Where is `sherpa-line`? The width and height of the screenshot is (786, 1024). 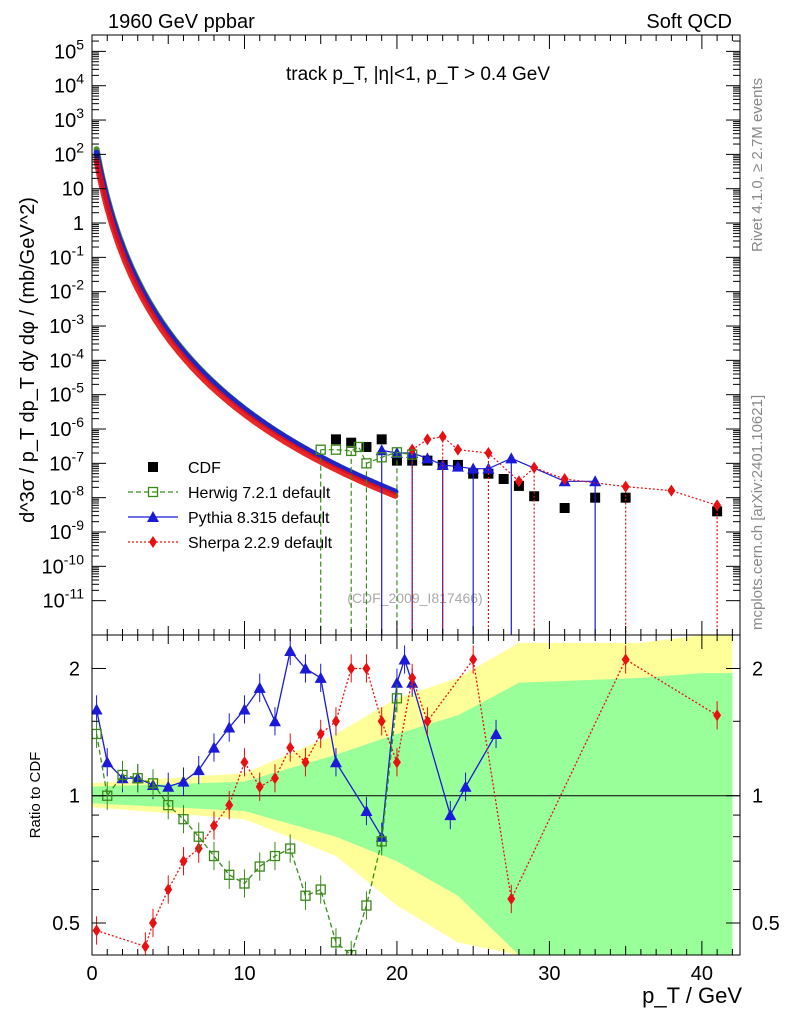
sherpa-line is located at coordinates (564, 470).